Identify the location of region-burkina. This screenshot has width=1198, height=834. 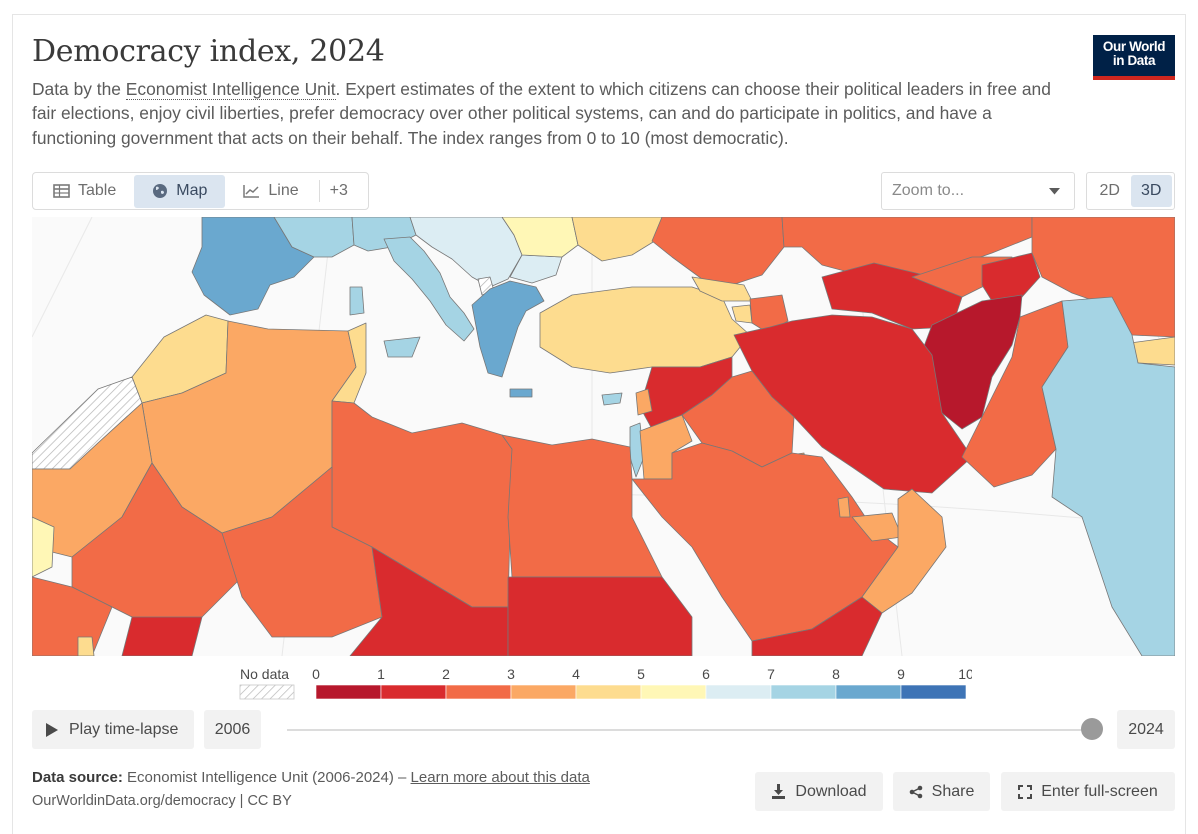
(162, 636).